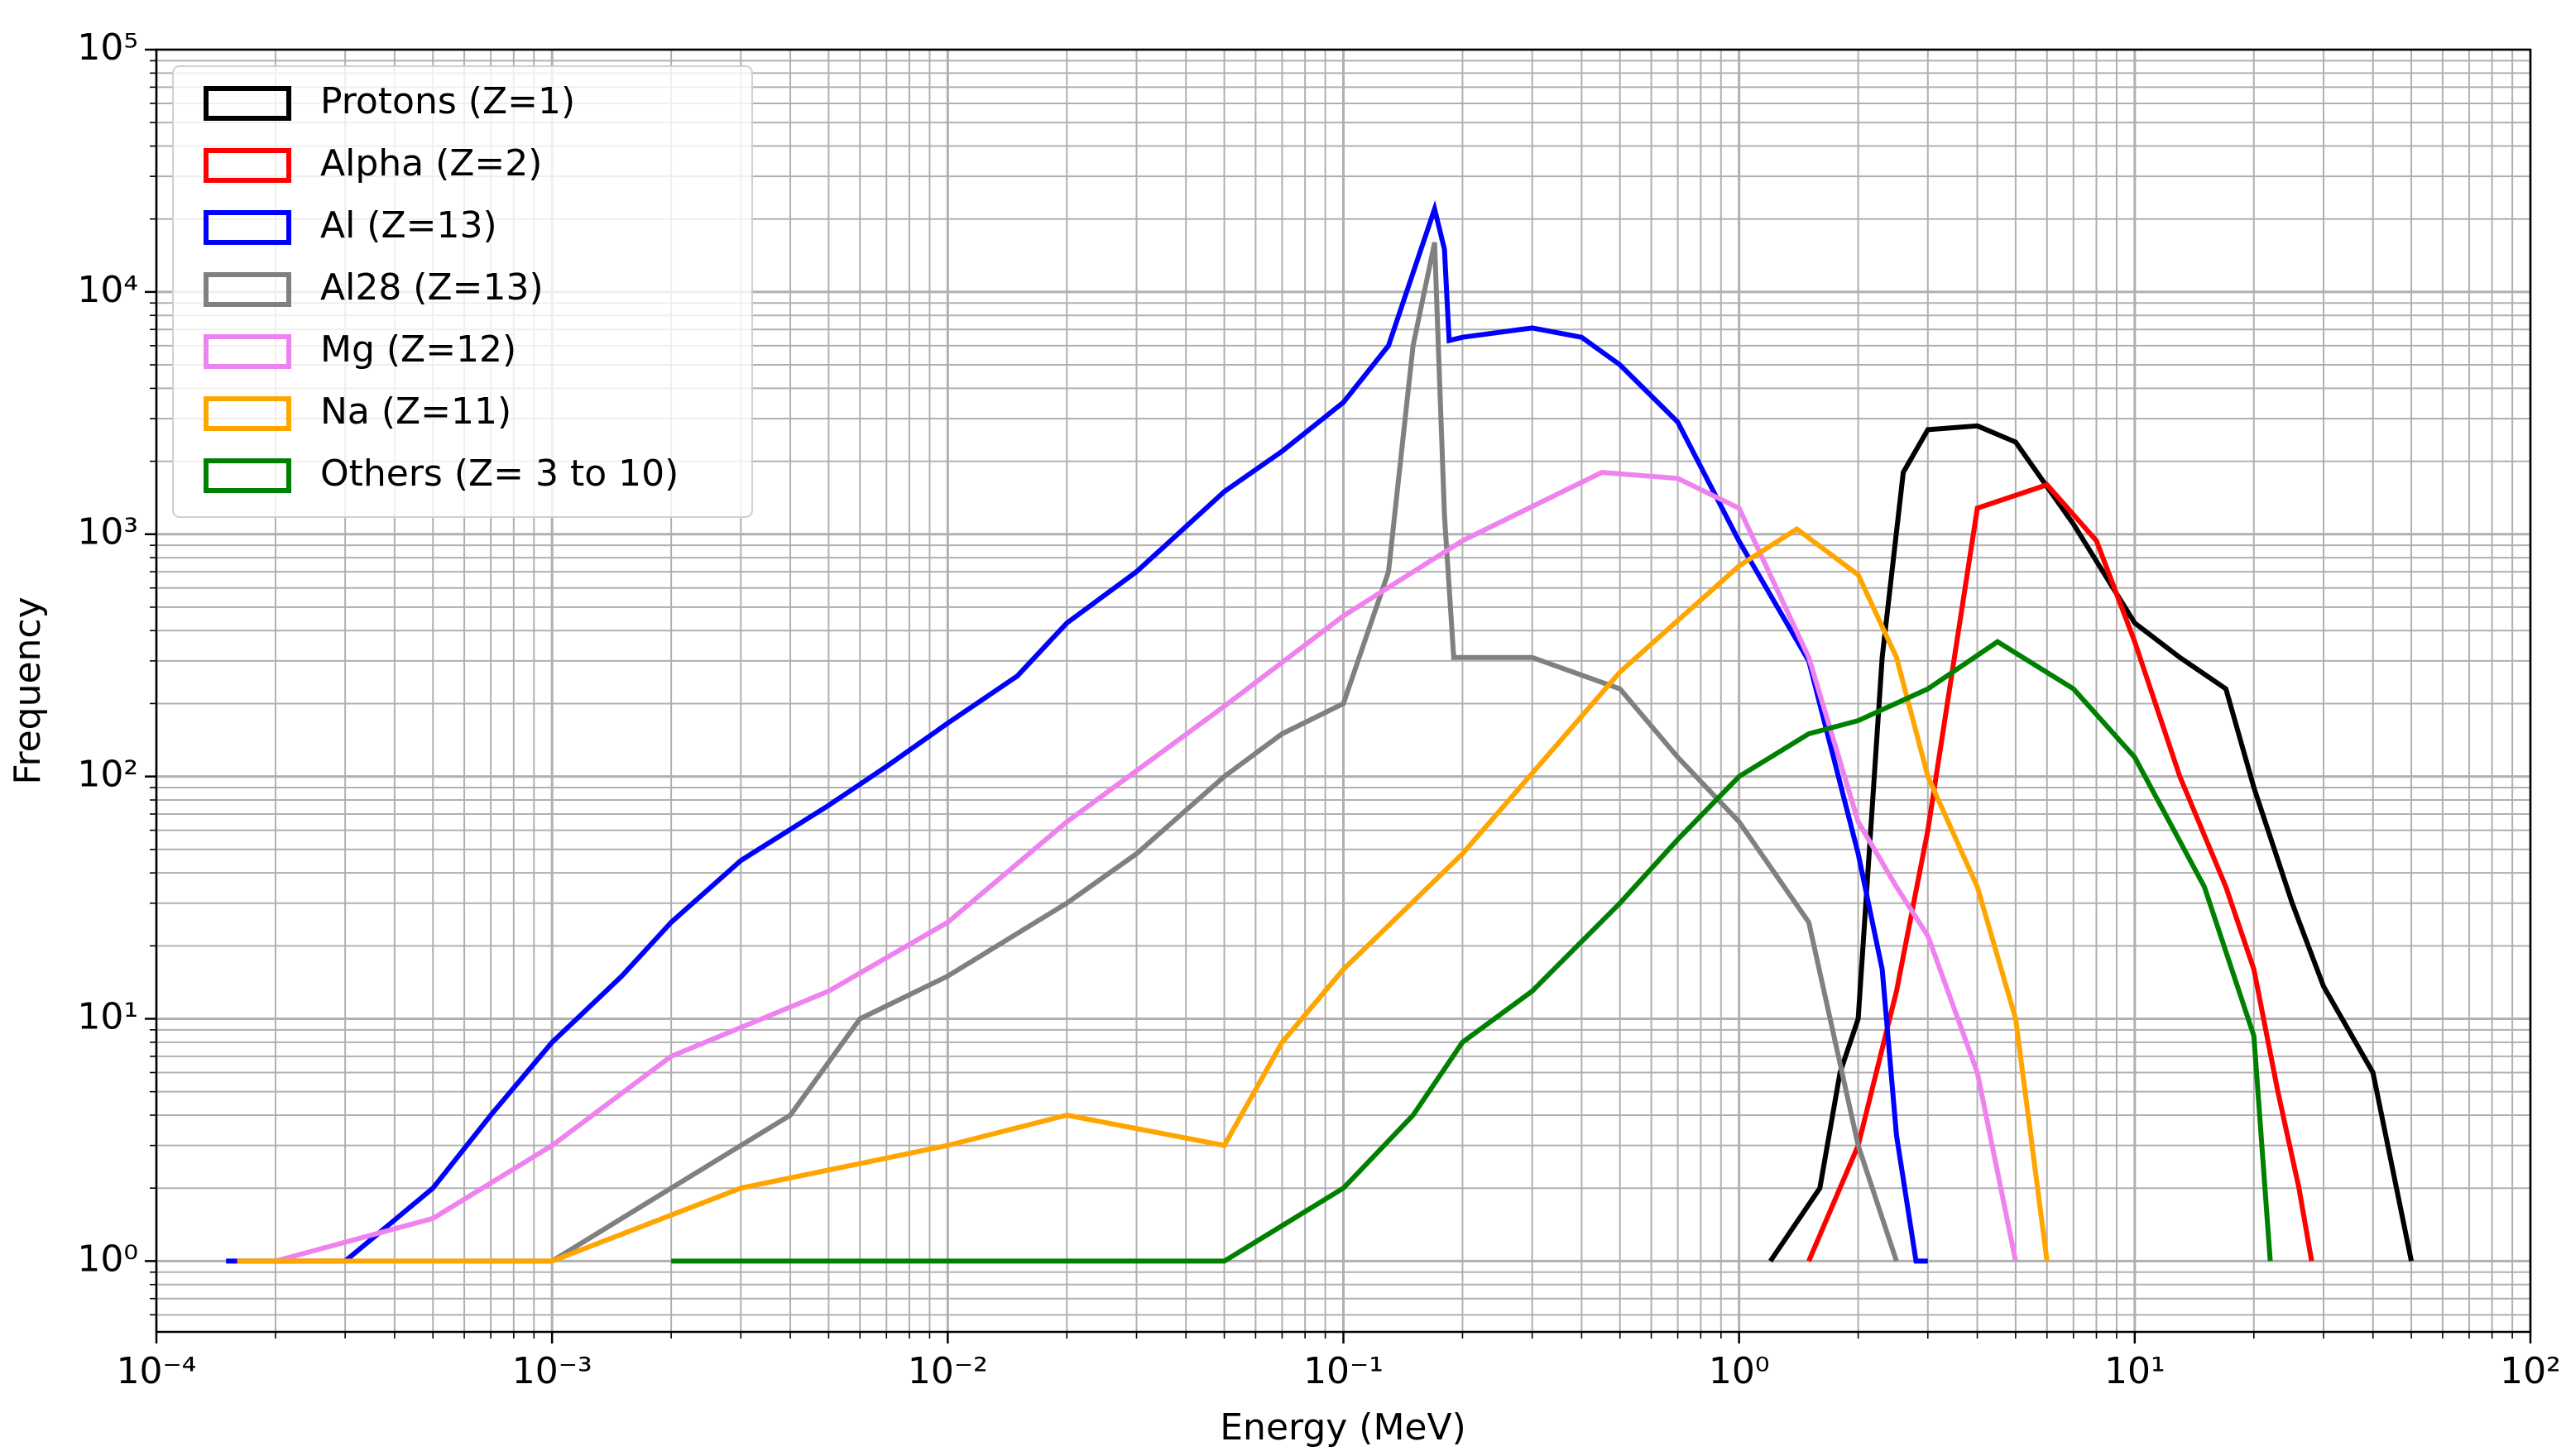 This screenshot has width=2566, height=1456. What do you see at coordinates (107, 1016) in the screenshot?
I see `y-tick-label: 10¹` at bounding box center [107, 1016].